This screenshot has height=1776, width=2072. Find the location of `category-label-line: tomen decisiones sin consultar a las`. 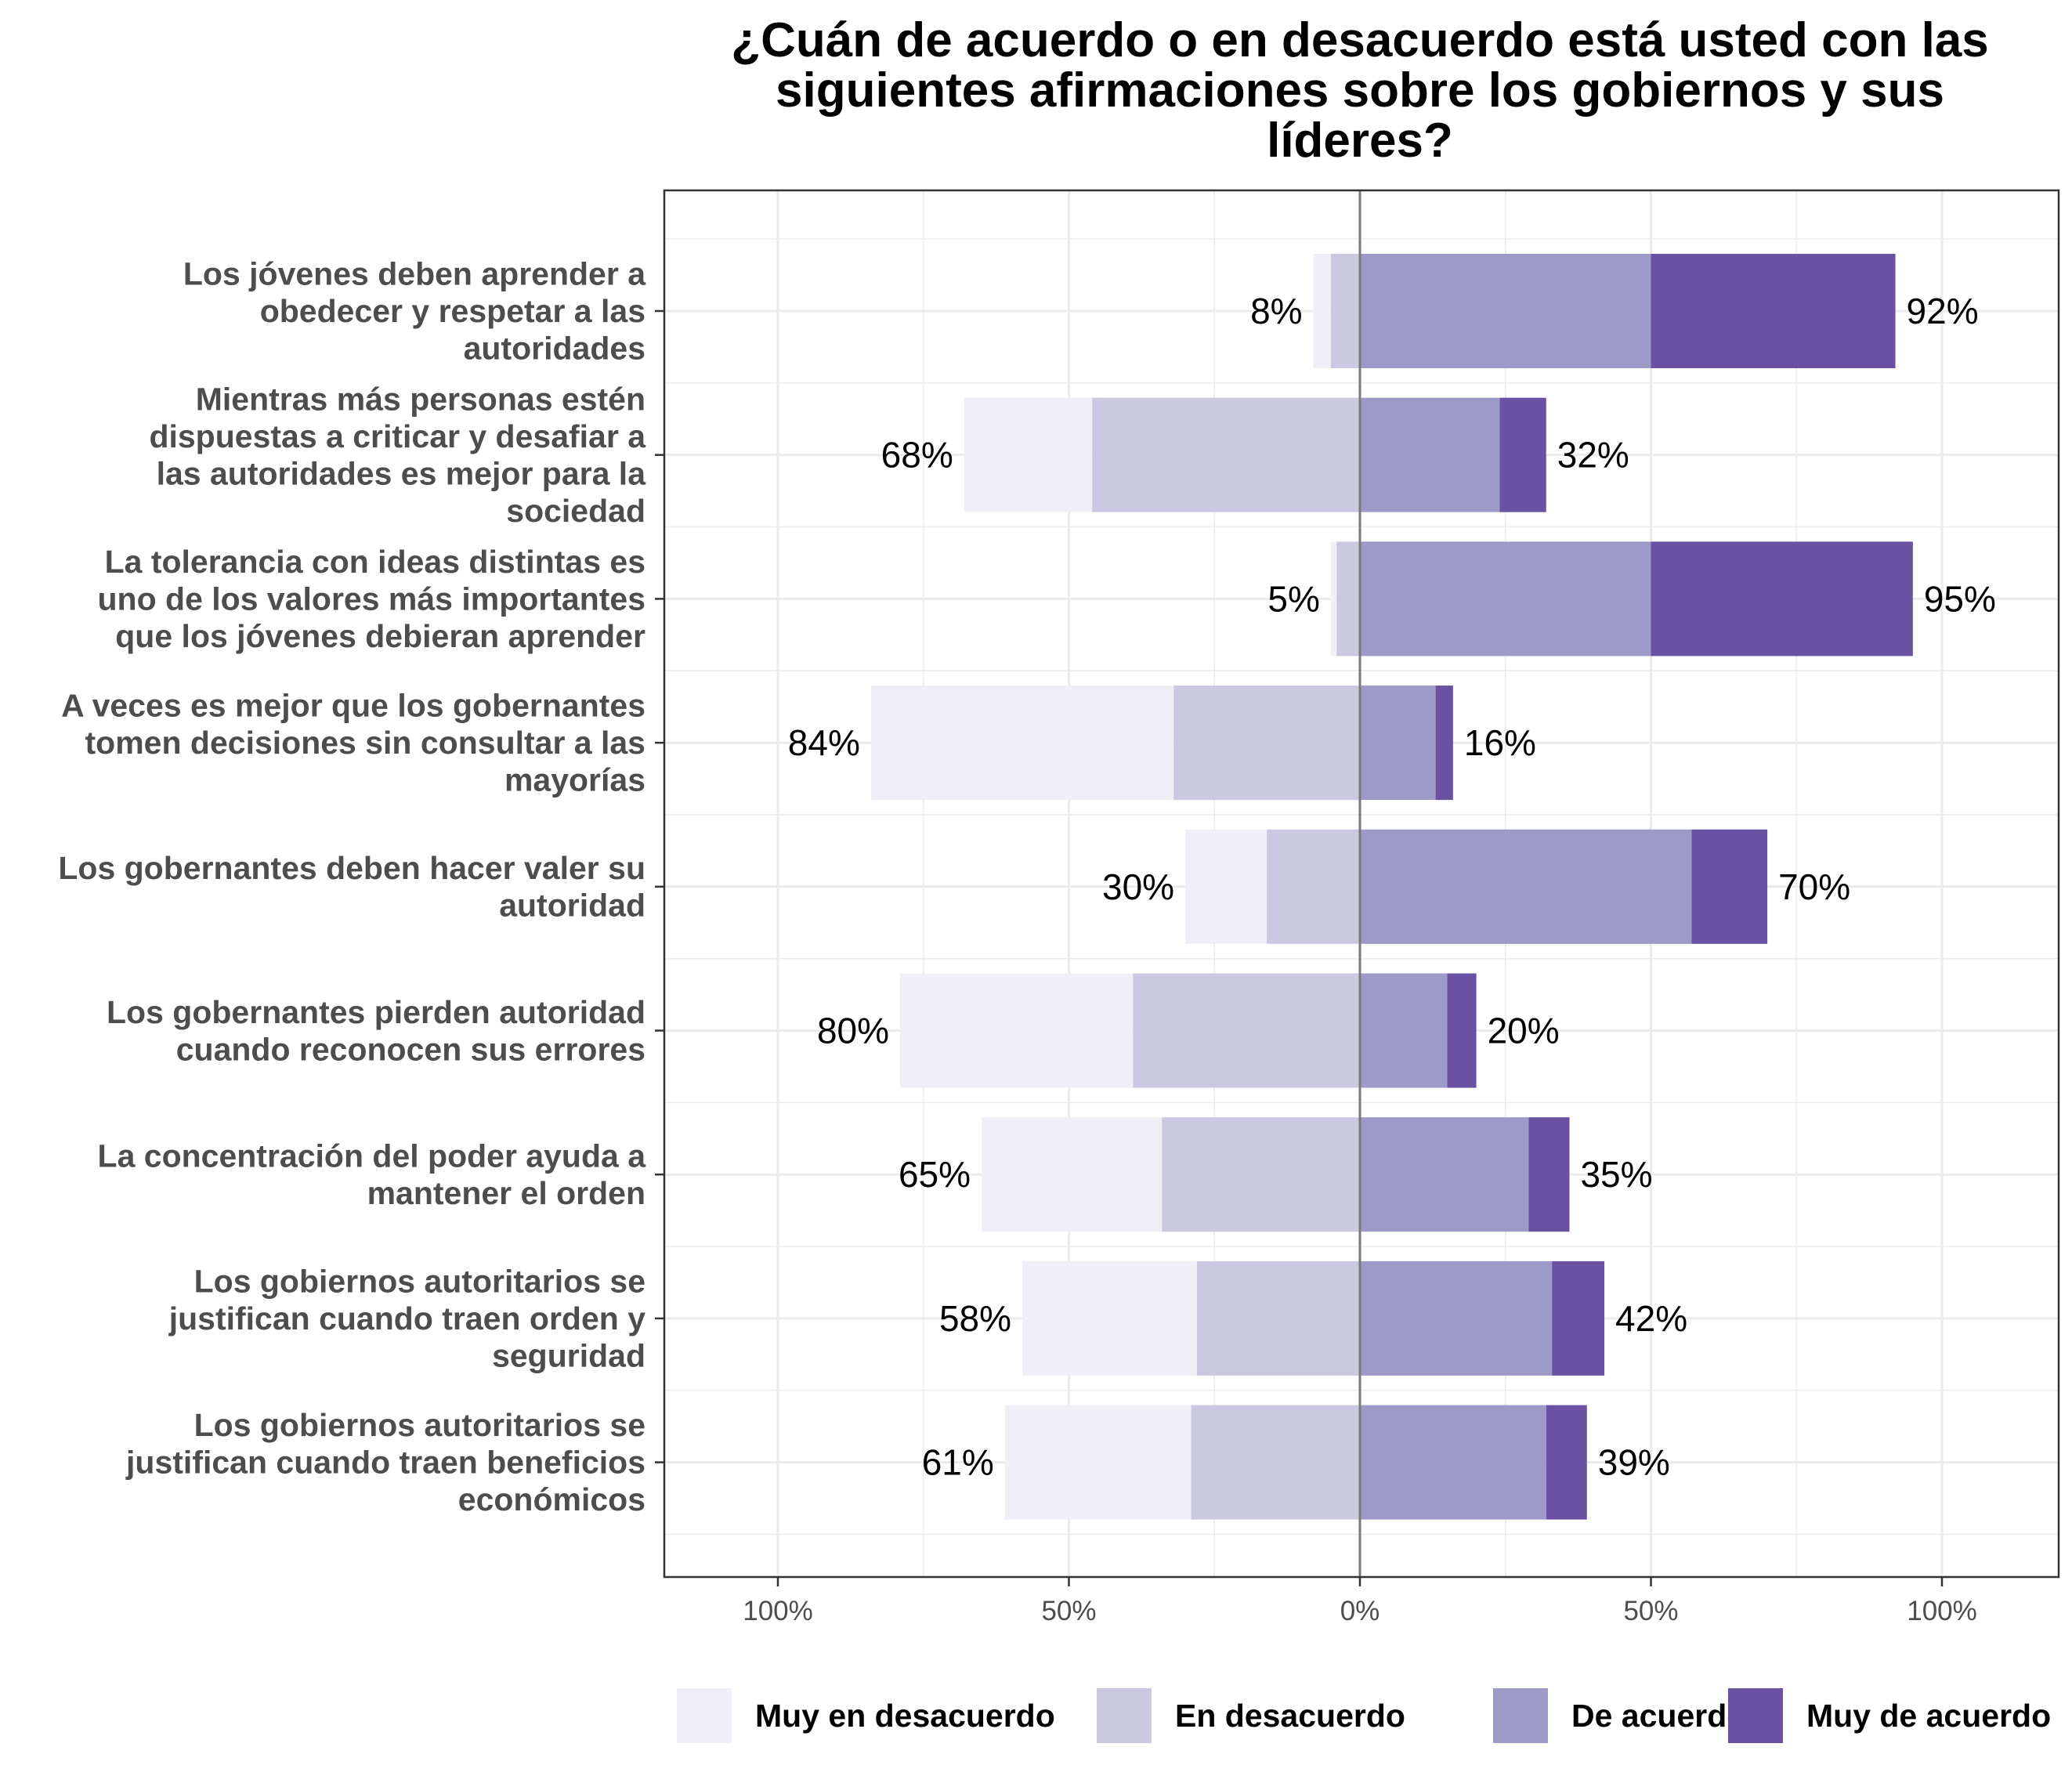

category-label-line: tomen decisiones sin consultar a las is located at coordinates (365, 743).